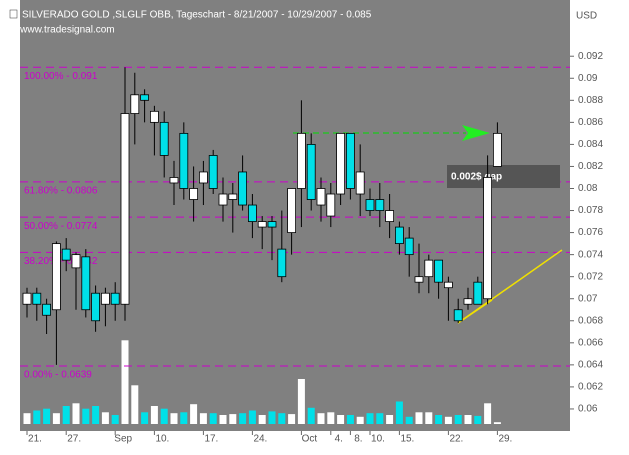 Image resolution: width=629 pixels, height=455 pixels. What do you see at coordinates (586, 16) in the screenshot?
I see `y-unit: USD` at bounding box center [586, 16].